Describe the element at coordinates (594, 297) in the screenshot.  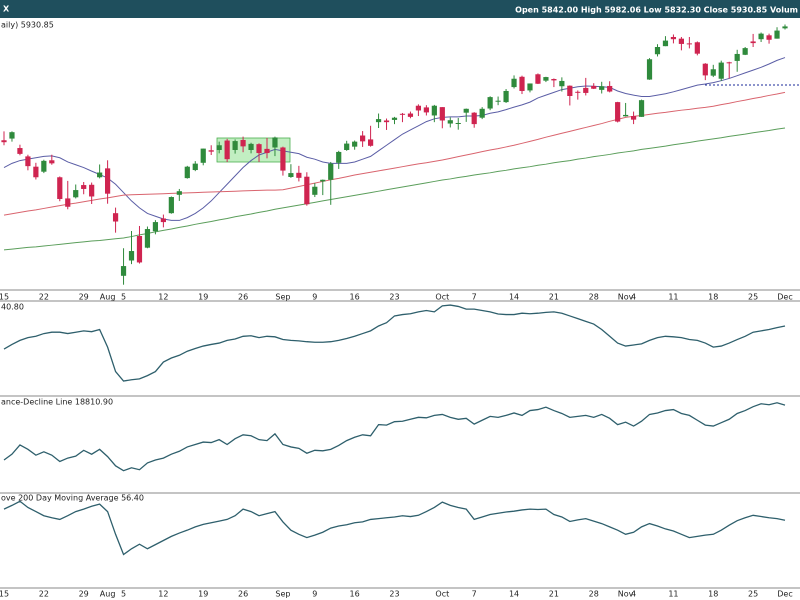
I see `x-tick-label: 28` at that location.